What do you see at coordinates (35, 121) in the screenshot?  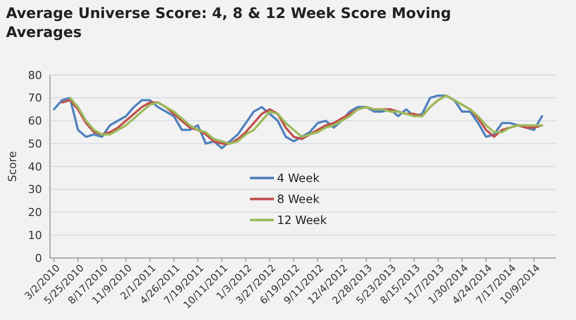 I see `y-tick-label: 60` at bounding box center [35, 121].